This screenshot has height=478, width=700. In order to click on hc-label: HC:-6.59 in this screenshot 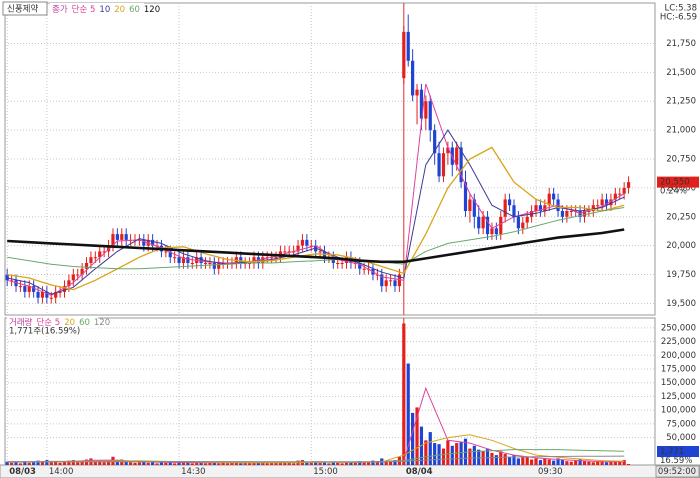, I will do `click(678, 18)`.